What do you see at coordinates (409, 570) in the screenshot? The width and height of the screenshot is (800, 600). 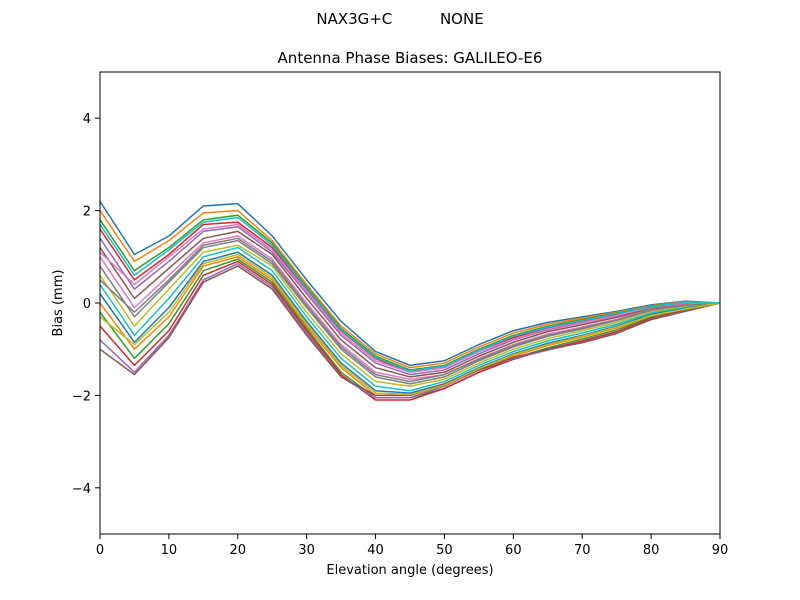 I see `x-axis-label: Elevation angle (degrees)` at bounding box center [409, 570].